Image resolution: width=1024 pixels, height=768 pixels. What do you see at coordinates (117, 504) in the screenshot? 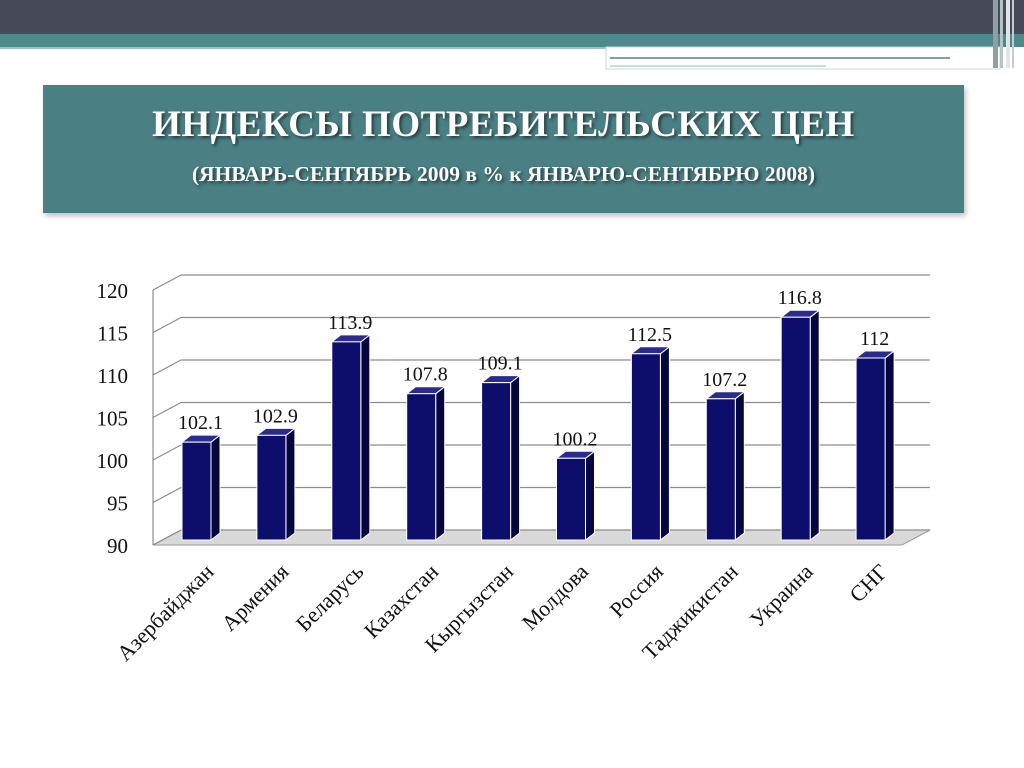
I see `y-tick-label: 95` at bounding box center [117, 504].